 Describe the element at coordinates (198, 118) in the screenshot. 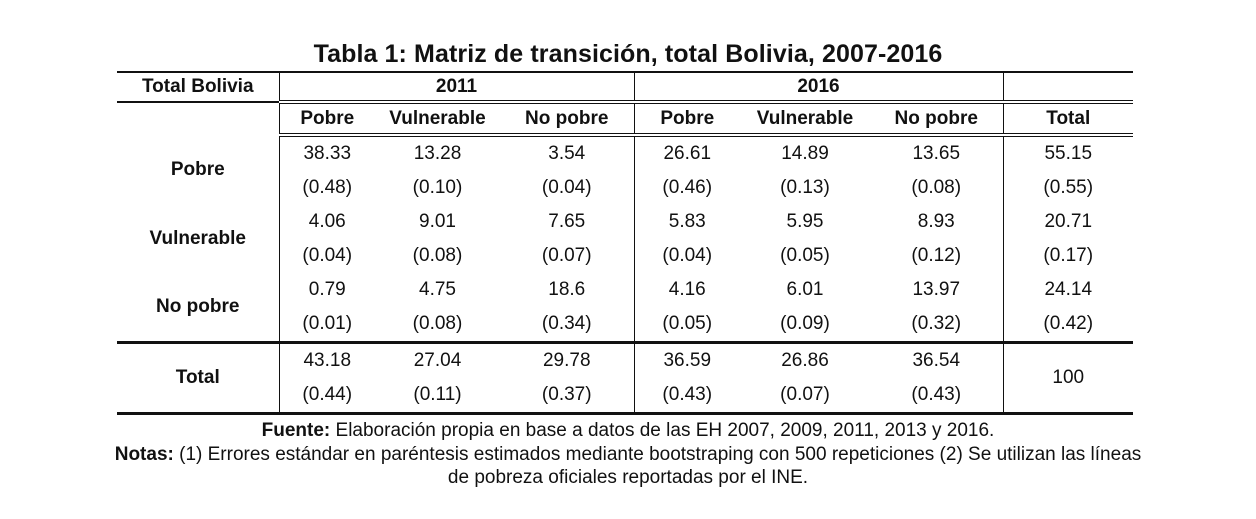

I see `empty-subheader` at that location.